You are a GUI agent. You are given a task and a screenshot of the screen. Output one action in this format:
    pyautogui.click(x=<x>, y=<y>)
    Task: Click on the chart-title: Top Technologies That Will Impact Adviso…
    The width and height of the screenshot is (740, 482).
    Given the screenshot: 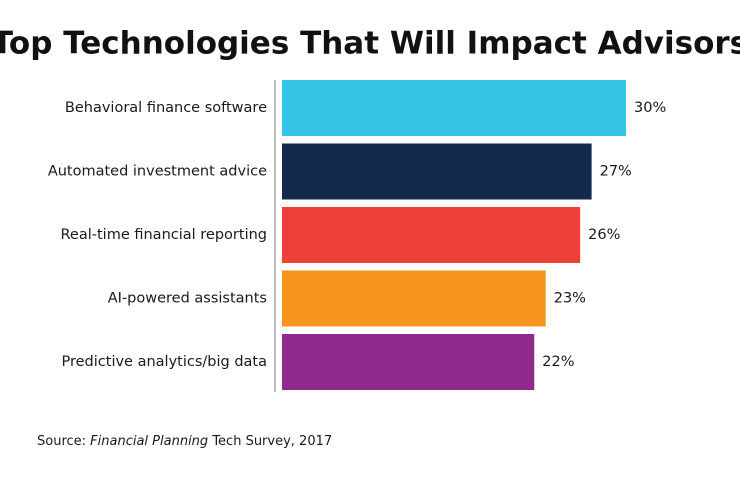 What is the action you would take?
    pyautogui.click(x=370, y=44)
    